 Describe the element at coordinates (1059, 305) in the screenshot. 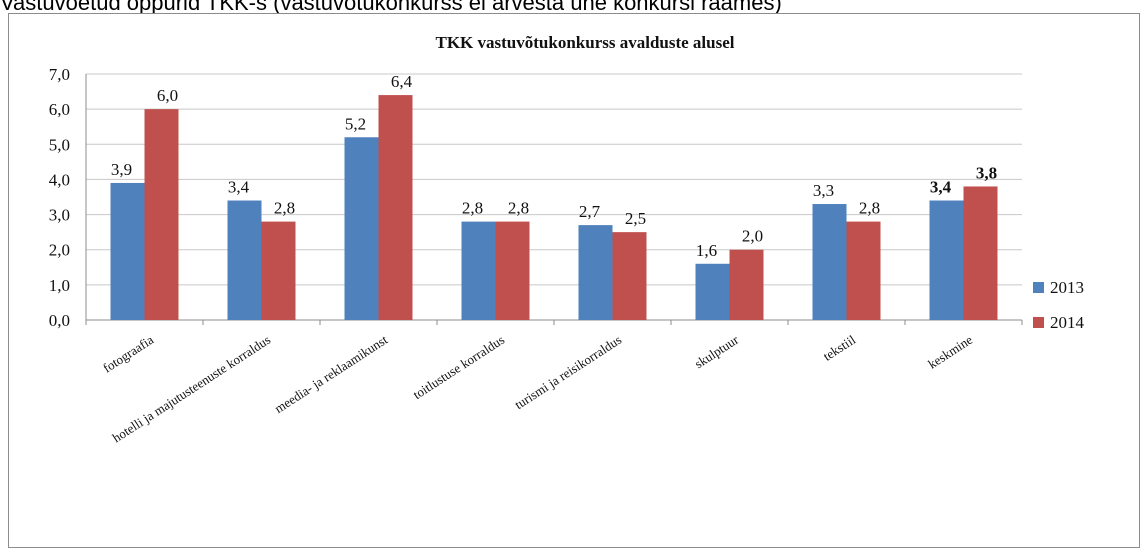

I see `legend: 2013 2014` at that location.